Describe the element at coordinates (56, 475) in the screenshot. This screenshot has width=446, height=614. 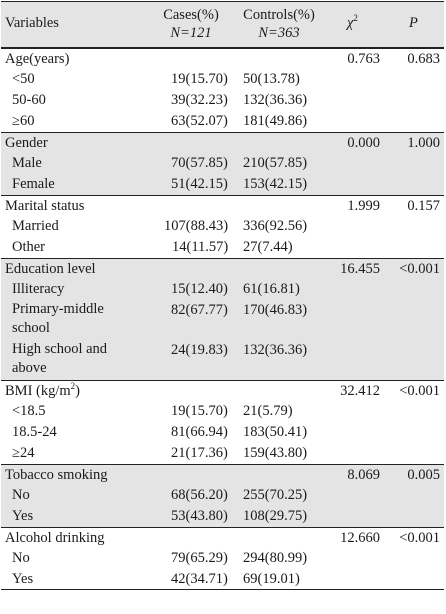
I see `group-name: Tobacco smoking` at that location.